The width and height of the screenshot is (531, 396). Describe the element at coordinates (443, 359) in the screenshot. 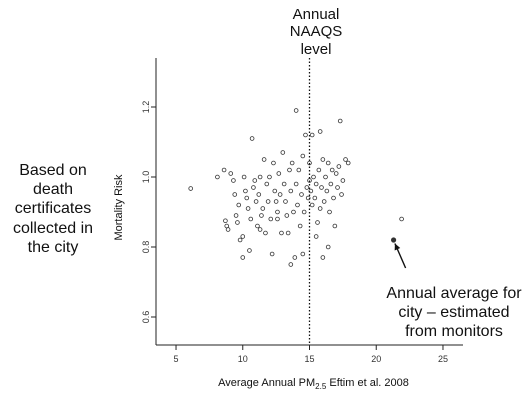

I see `x-tick-label: 25` at that location.